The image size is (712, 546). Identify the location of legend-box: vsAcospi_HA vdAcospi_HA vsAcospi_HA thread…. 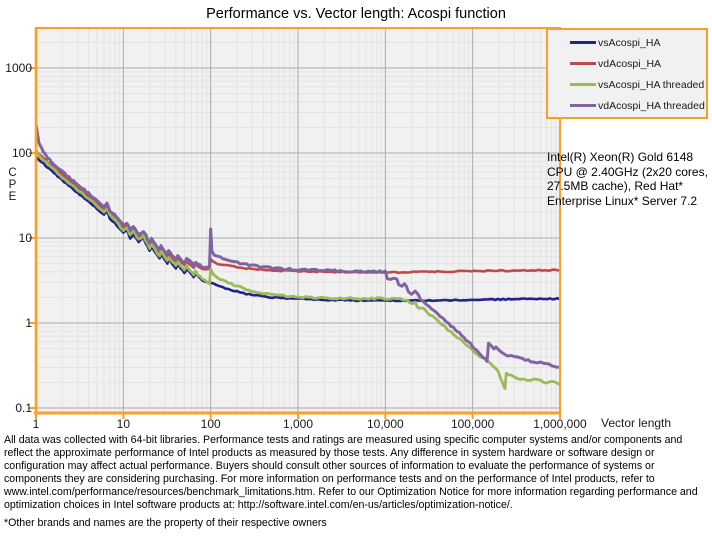
(627, 73).